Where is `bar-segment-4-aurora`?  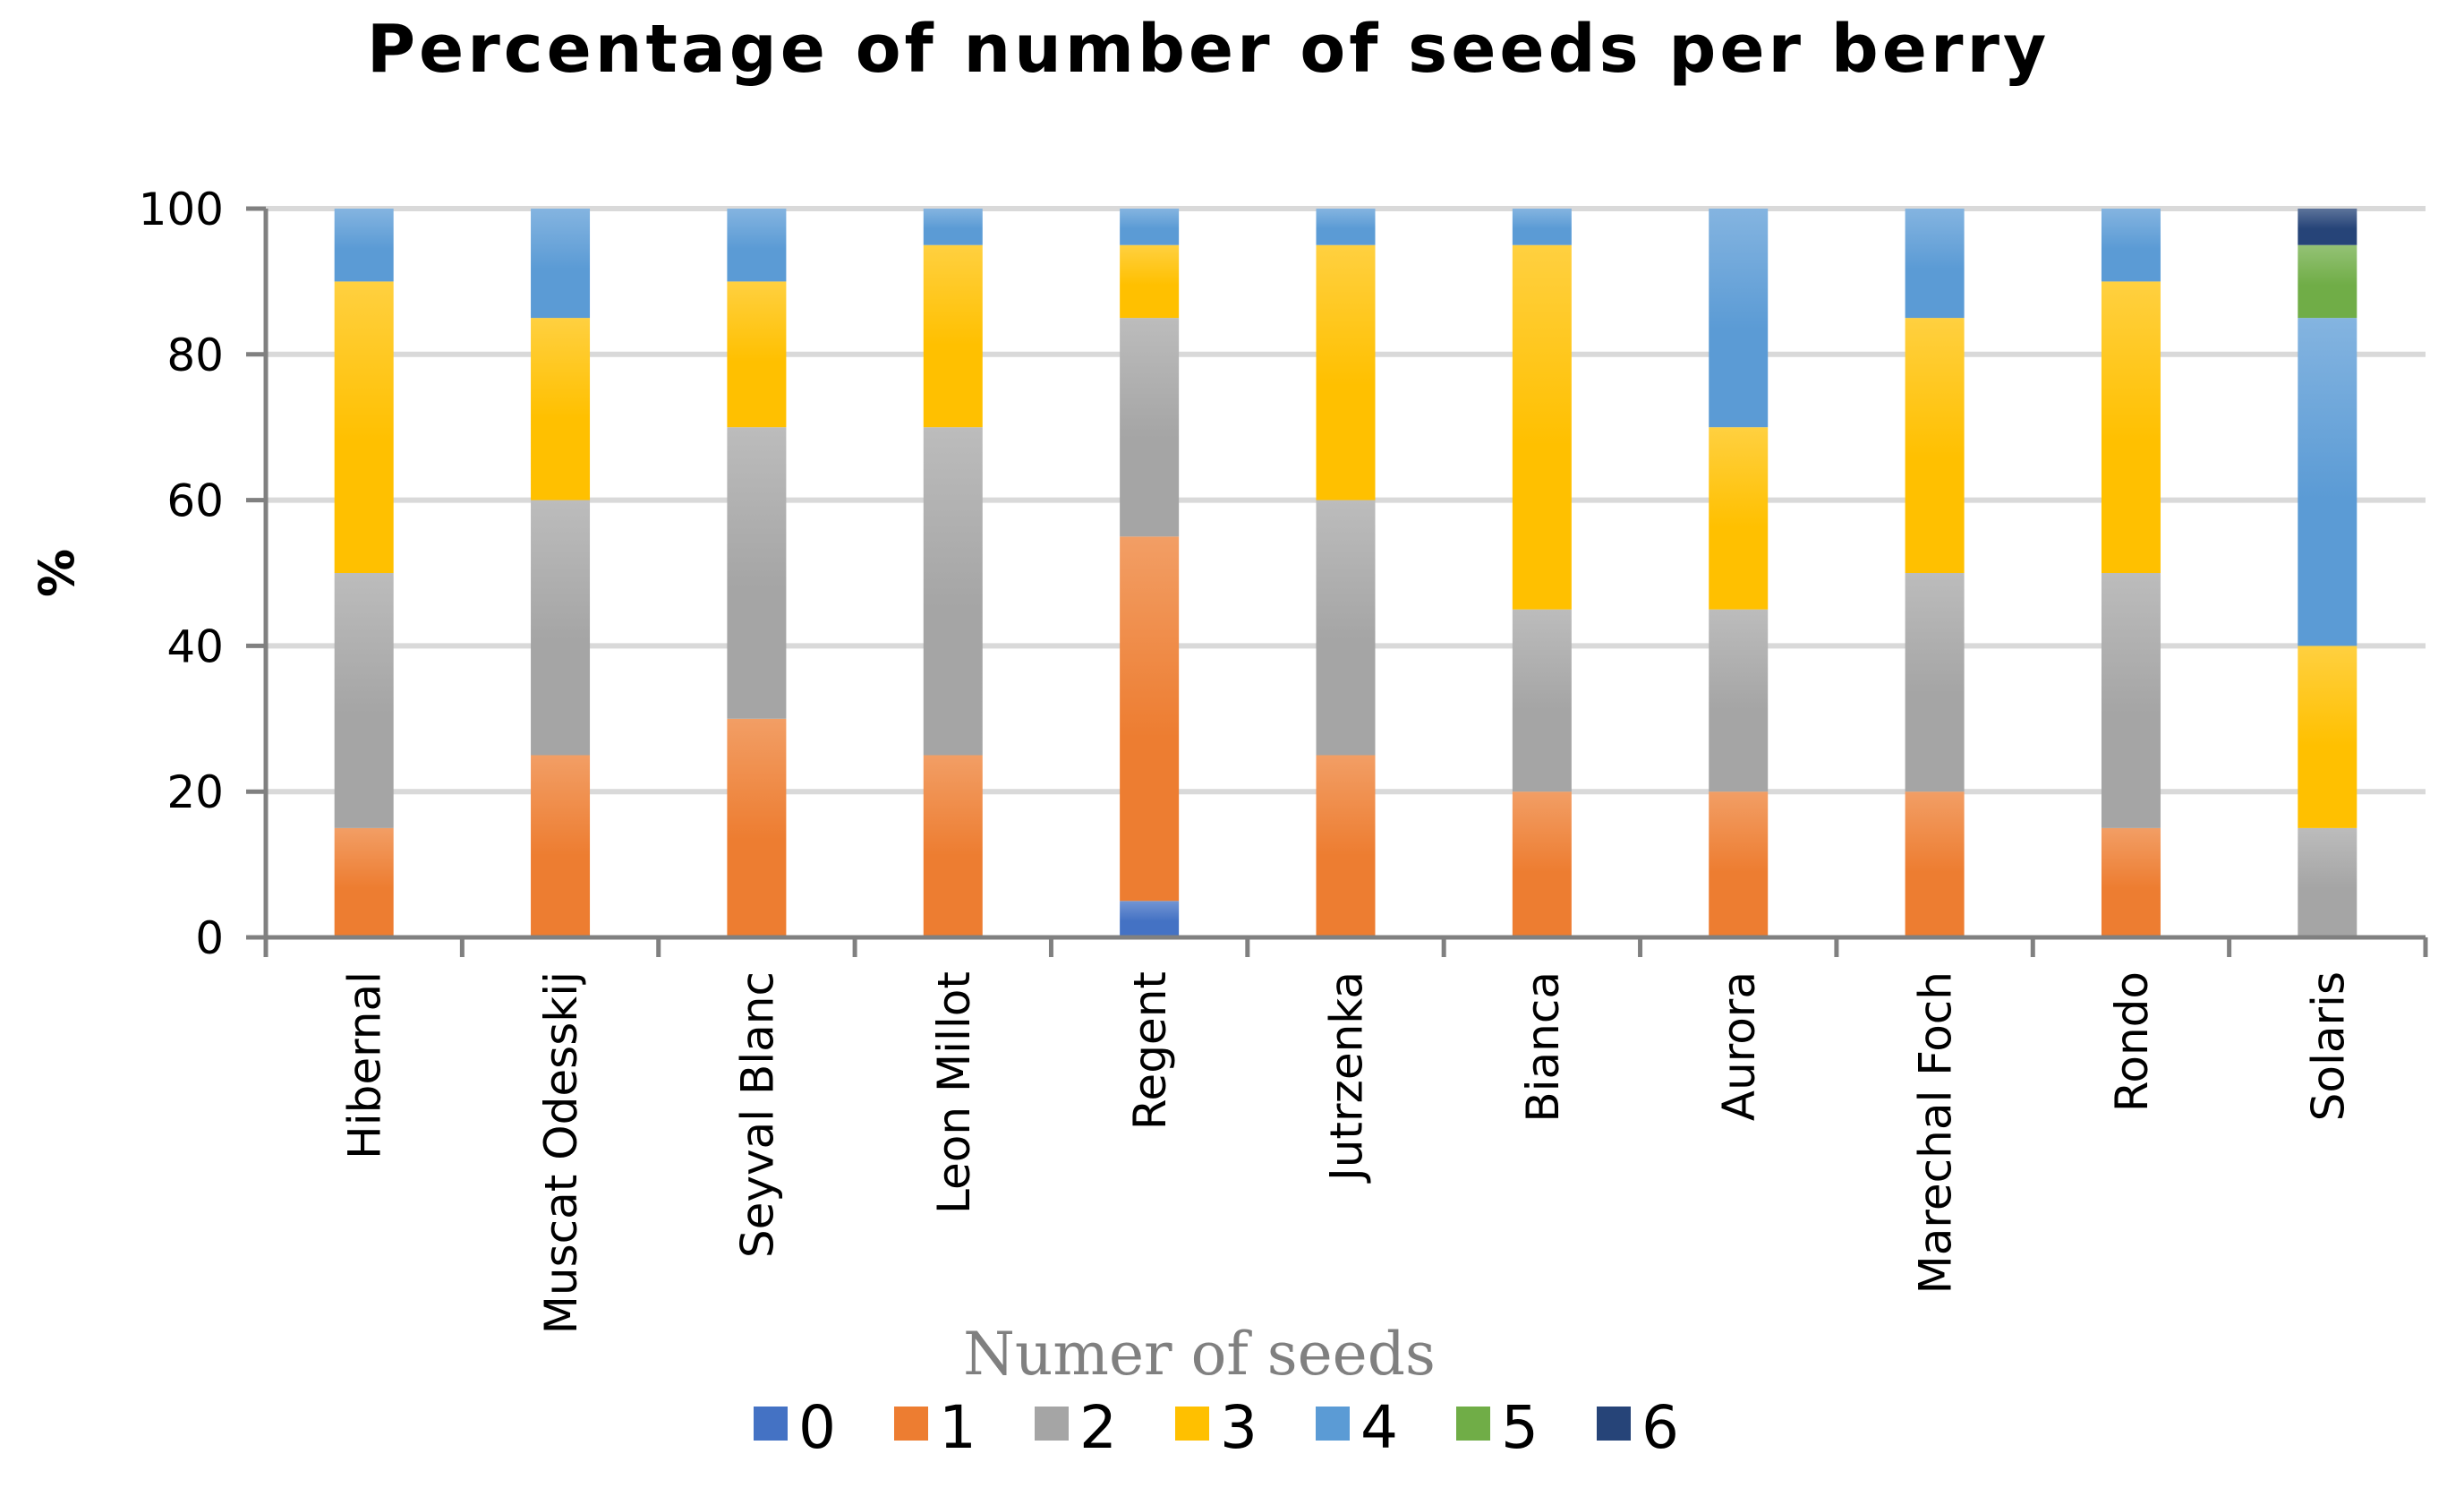
bar-segment-4-aurora is located at coordinates (1739, 318).